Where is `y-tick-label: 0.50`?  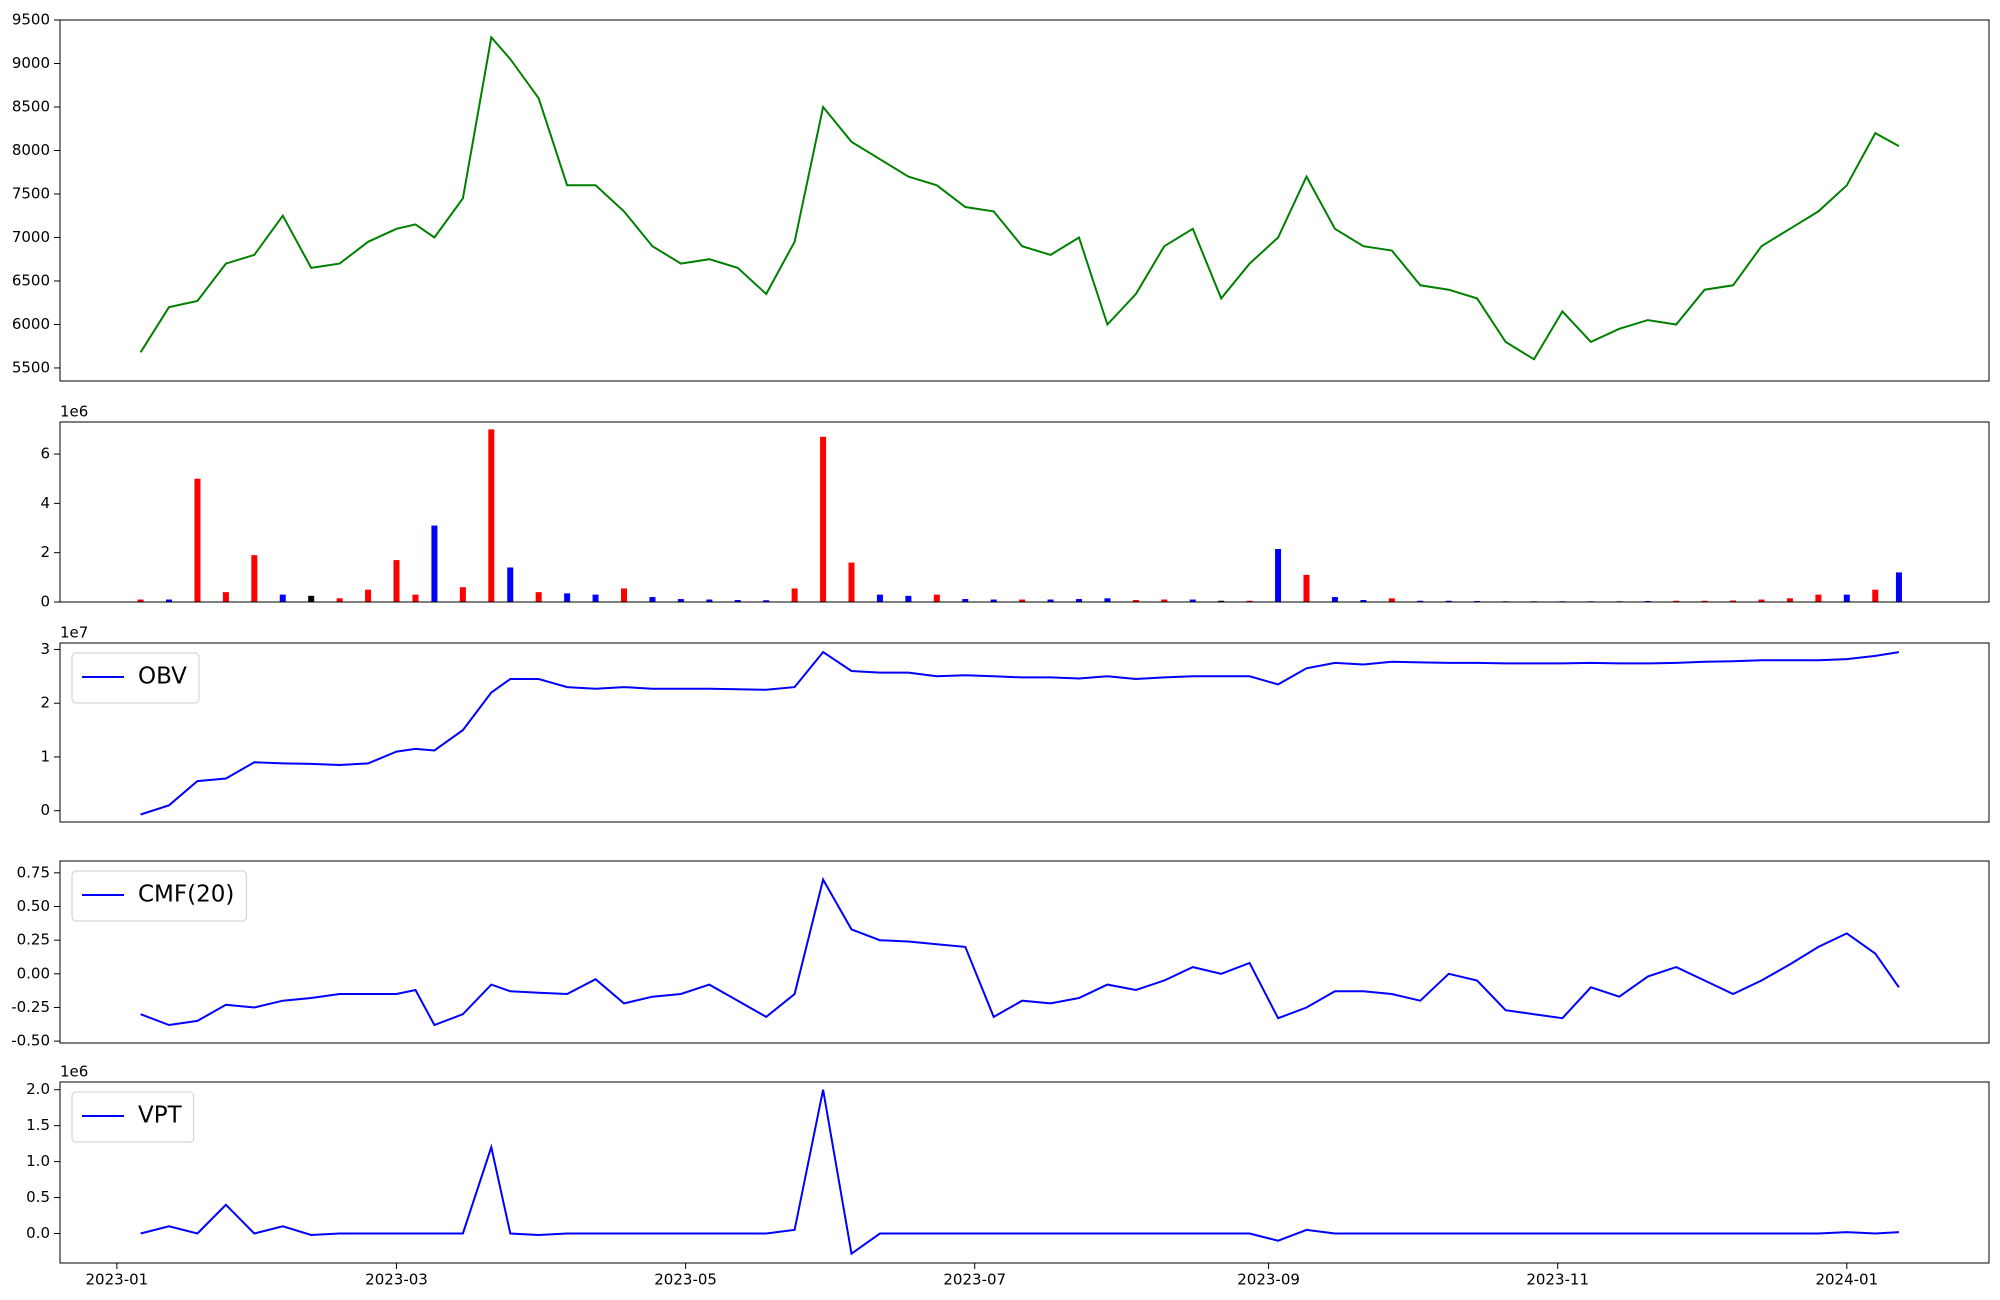
y-tick-label: 0.50 is located at coordinates (33, 906).